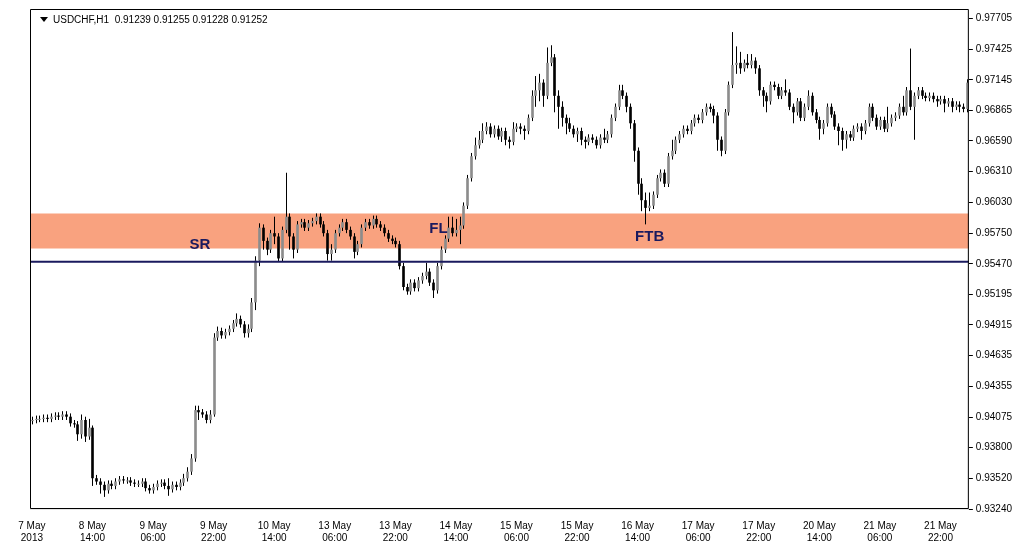  What do you see at coordinates (994, 79) in the screenshot?
I see `y-tick-label: 0.97145` at bounding box center [994, 79].